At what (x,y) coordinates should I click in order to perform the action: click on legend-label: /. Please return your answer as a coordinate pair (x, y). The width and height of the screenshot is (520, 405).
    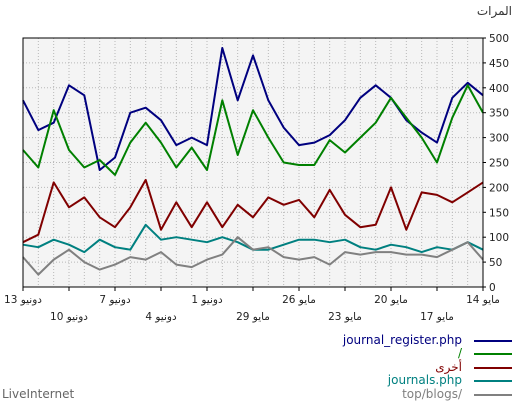
    Looking at the image, I should click on (459, 353).